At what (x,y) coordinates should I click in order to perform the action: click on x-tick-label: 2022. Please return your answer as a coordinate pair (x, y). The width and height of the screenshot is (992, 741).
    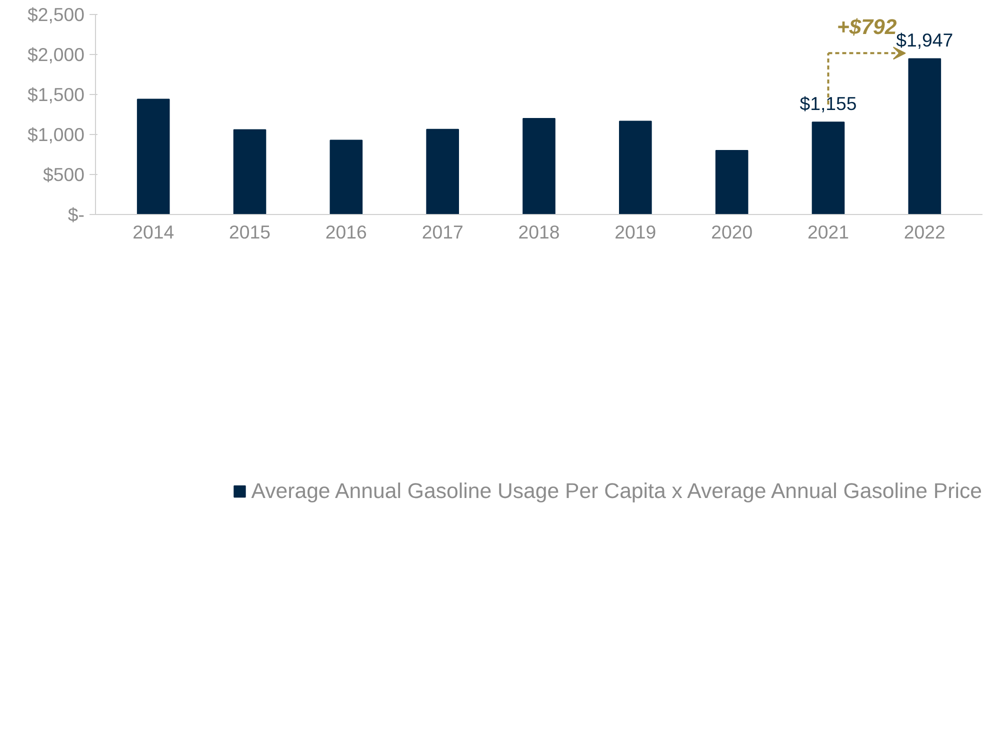
    Looking at the image, I should click on (925, 232).